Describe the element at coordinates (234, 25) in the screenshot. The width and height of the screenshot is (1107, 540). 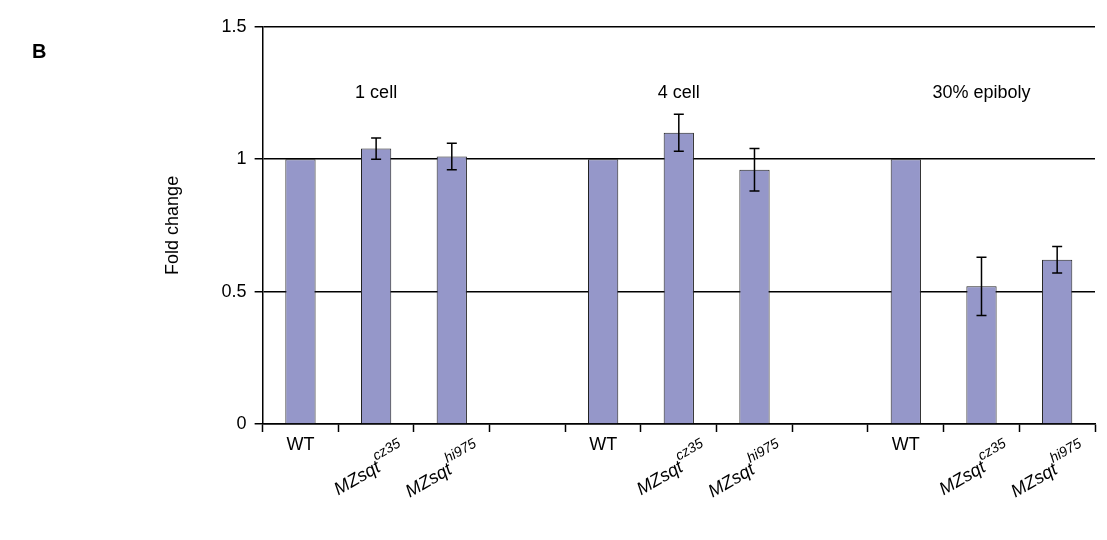
I see `y-tick-label: 1.5` at that location.